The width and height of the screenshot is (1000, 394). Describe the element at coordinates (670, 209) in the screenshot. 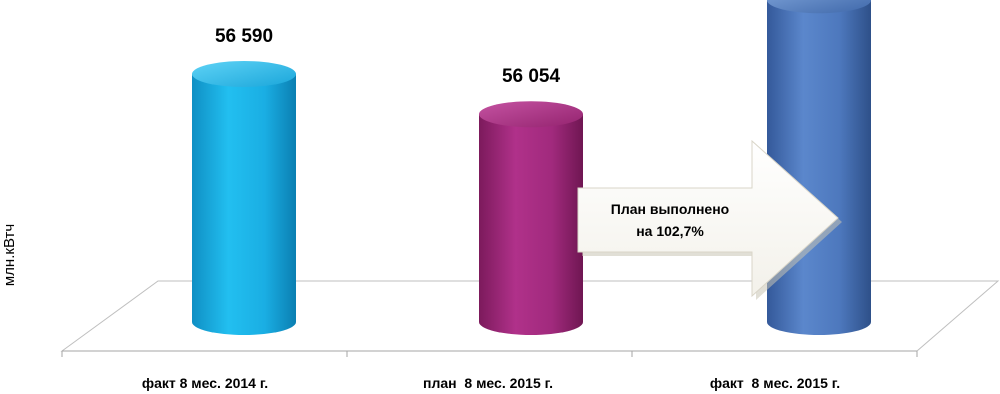

I see `callout-line-1: План выполнено` at that location.